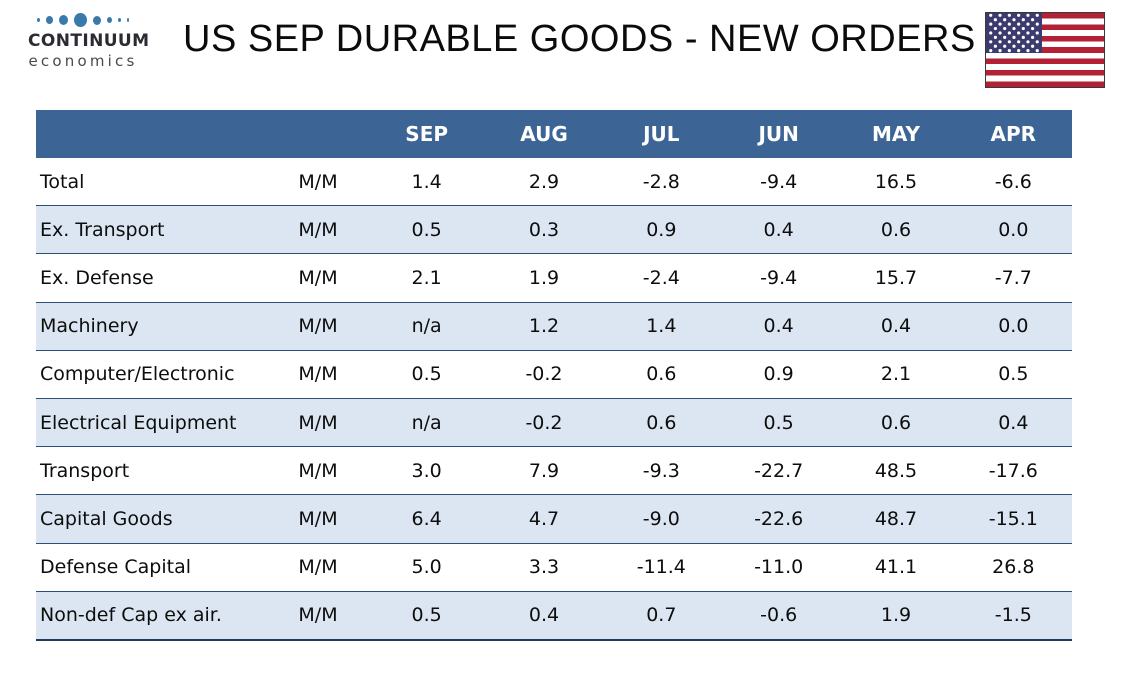  What do you see at coordinates (896, 277) in the screenshot?
I see `row-value: 15.7` at bounding box center [896, 277].